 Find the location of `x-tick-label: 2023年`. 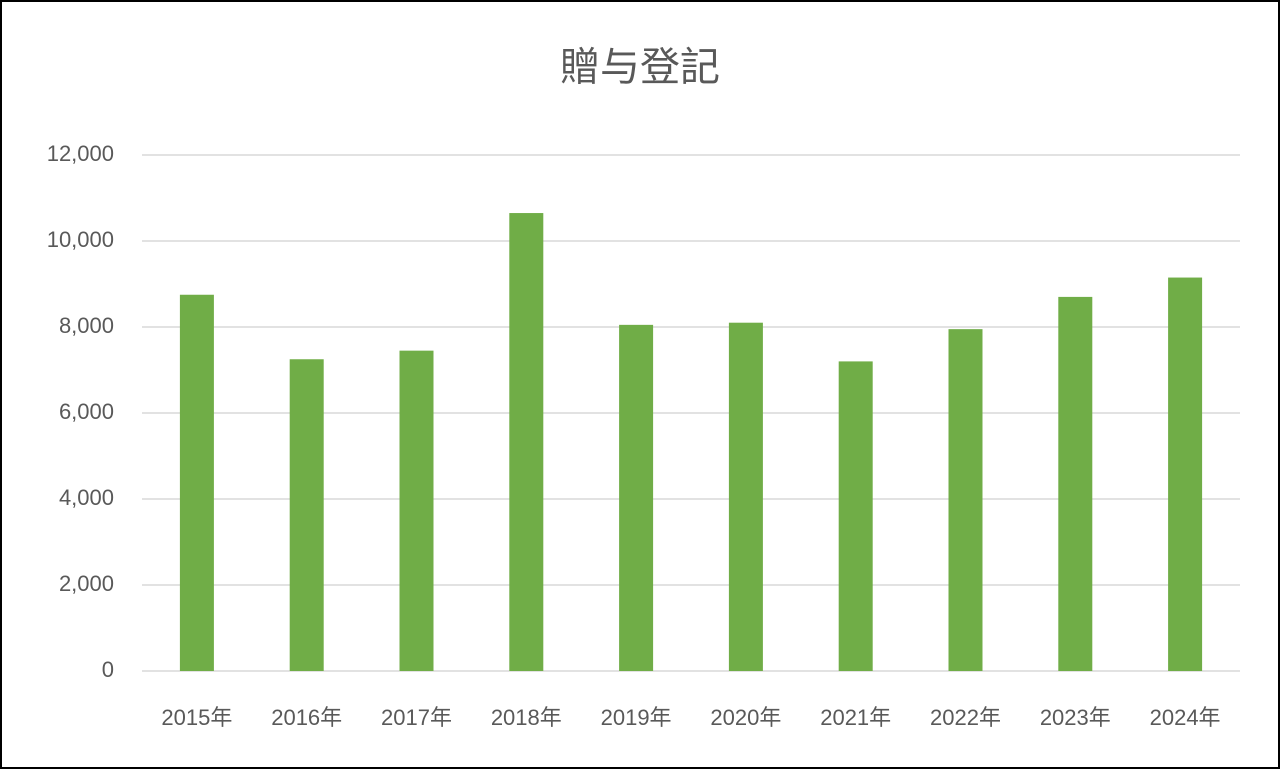

x-tick-label: 2023年 is located at coordinates (1075, 717).